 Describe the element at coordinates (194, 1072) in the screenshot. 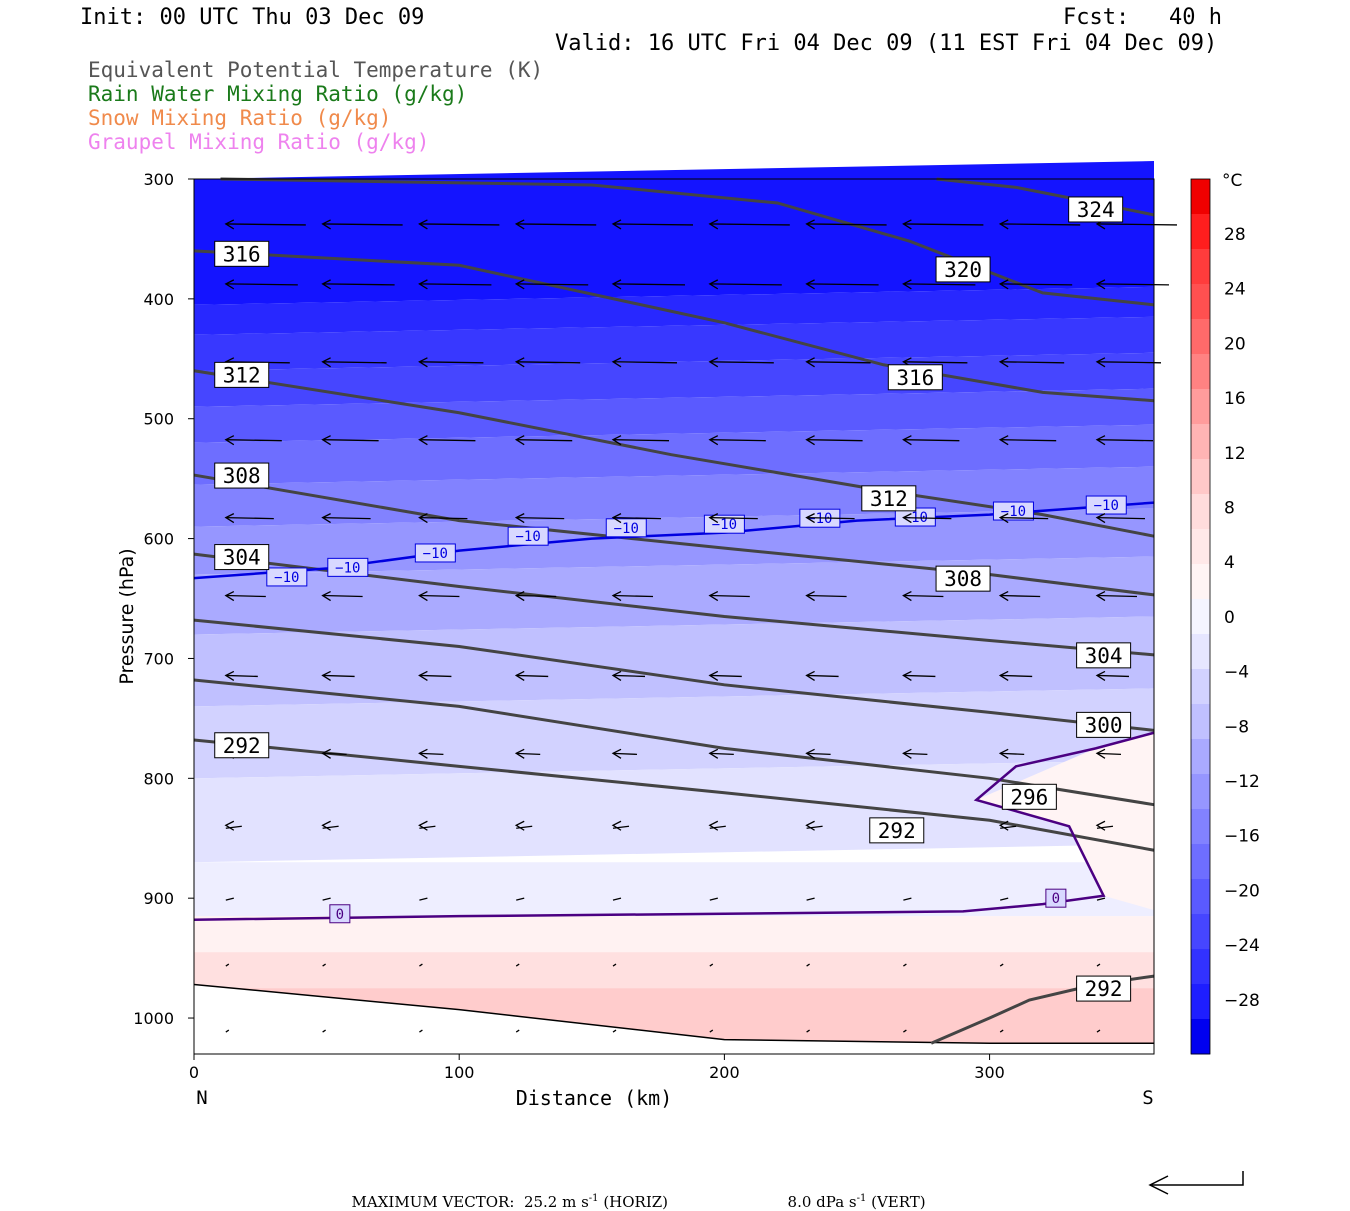

I see `x-tick-label: 0` at that location.